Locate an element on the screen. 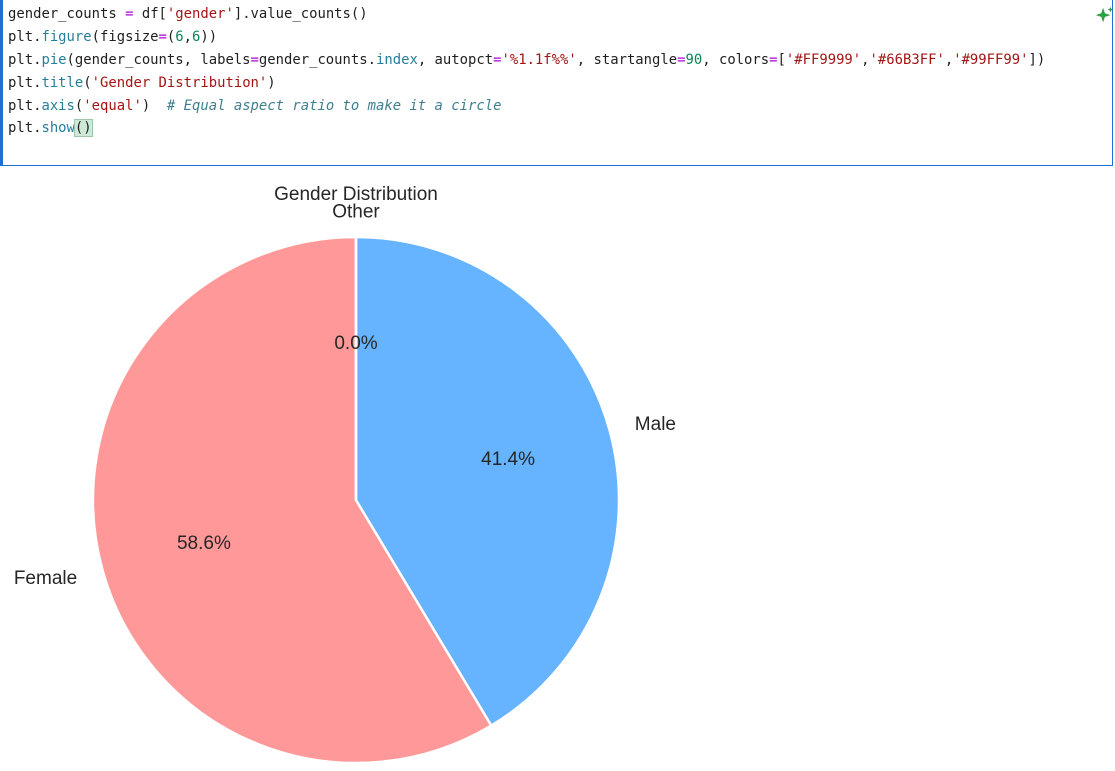 This screenshot has height=771, width=1115. code-token: '#66B3FF' is located at coordinates (907, 59).